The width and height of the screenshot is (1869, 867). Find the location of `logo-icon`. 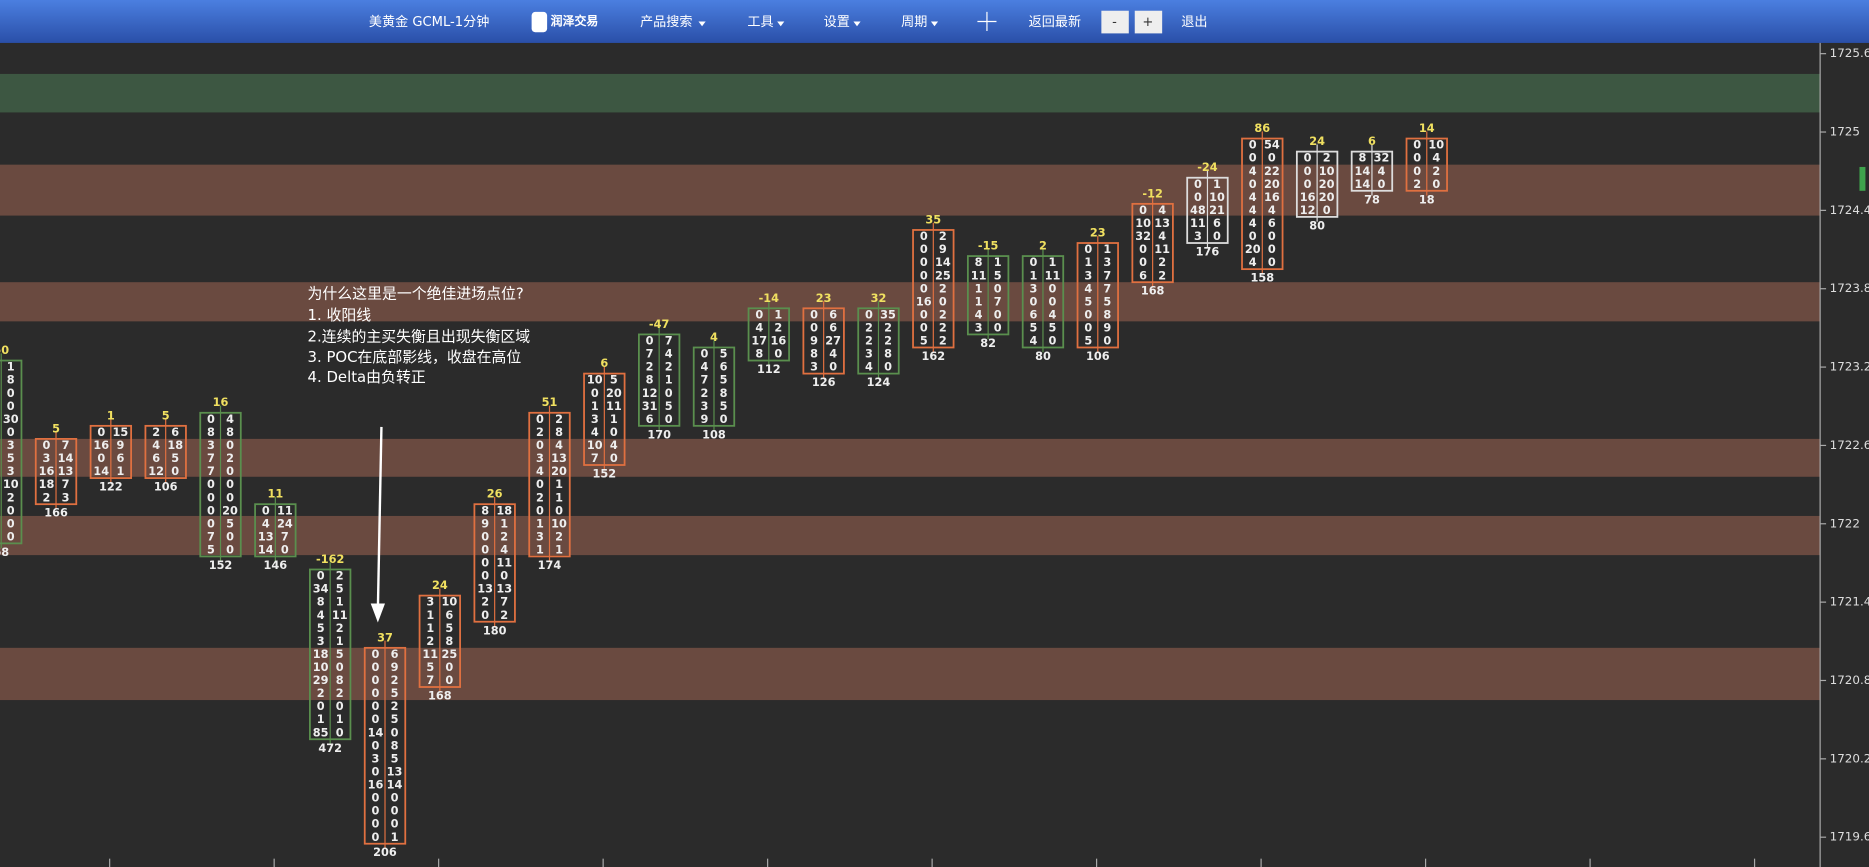

logo-icon is located at coordinates (539, 22).